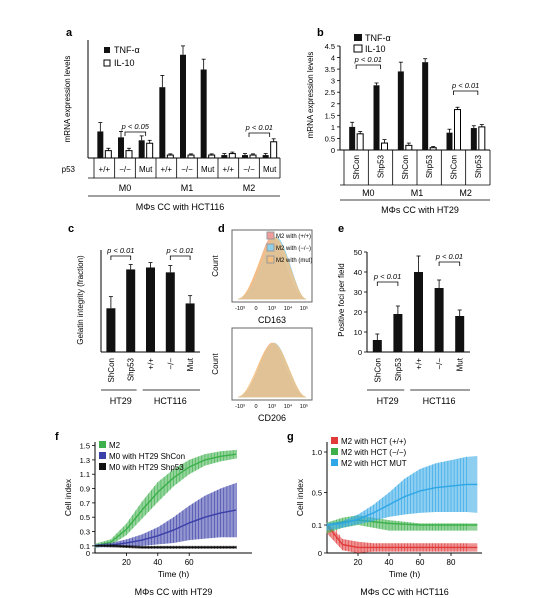 This screenshot has height=598, width=551. What do you see at coordinates (378, 38) in the screenshot?
I see `panel-b-legend-tnf: TNF-α` at bounding box center [378, 38].